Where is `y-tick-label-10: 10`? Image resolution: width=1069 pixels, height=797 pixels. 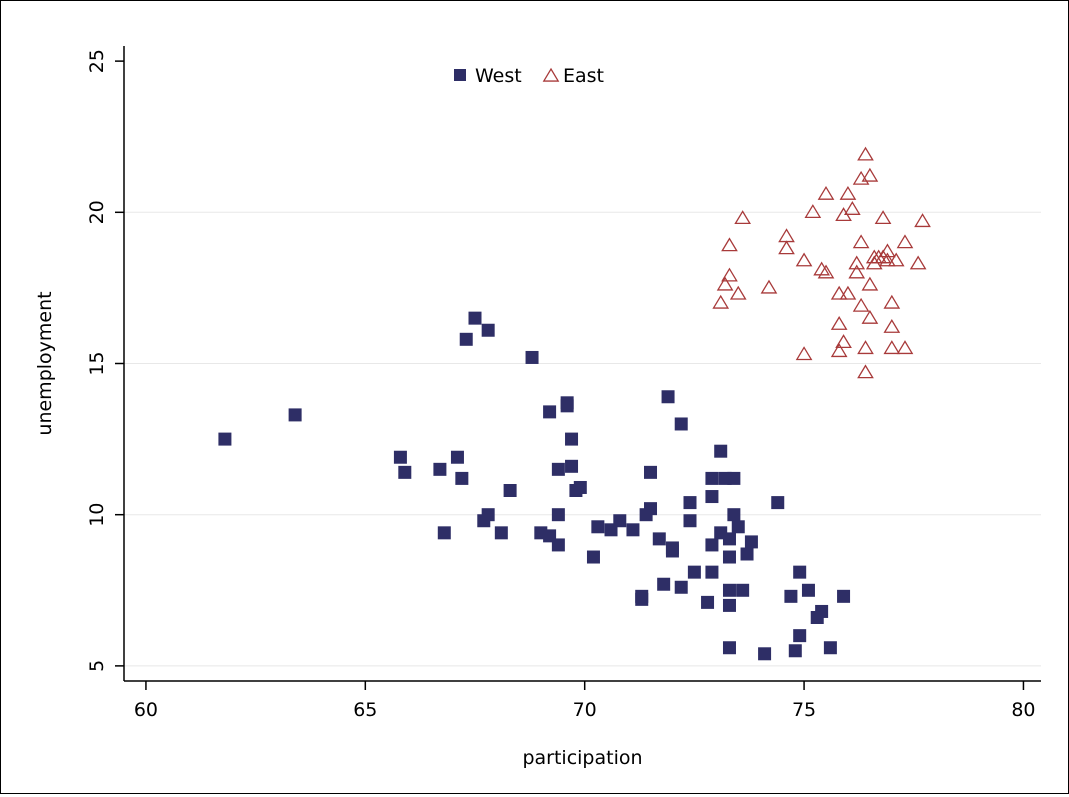
y-tick-label-10: 10 is located at coordinates (97, 515).